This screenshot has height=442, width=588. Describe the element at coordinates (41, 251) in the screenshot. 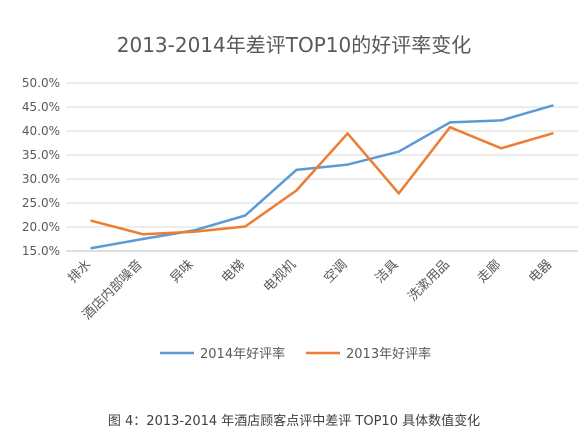

I see `y-tick-label: 15.0%` at that location.